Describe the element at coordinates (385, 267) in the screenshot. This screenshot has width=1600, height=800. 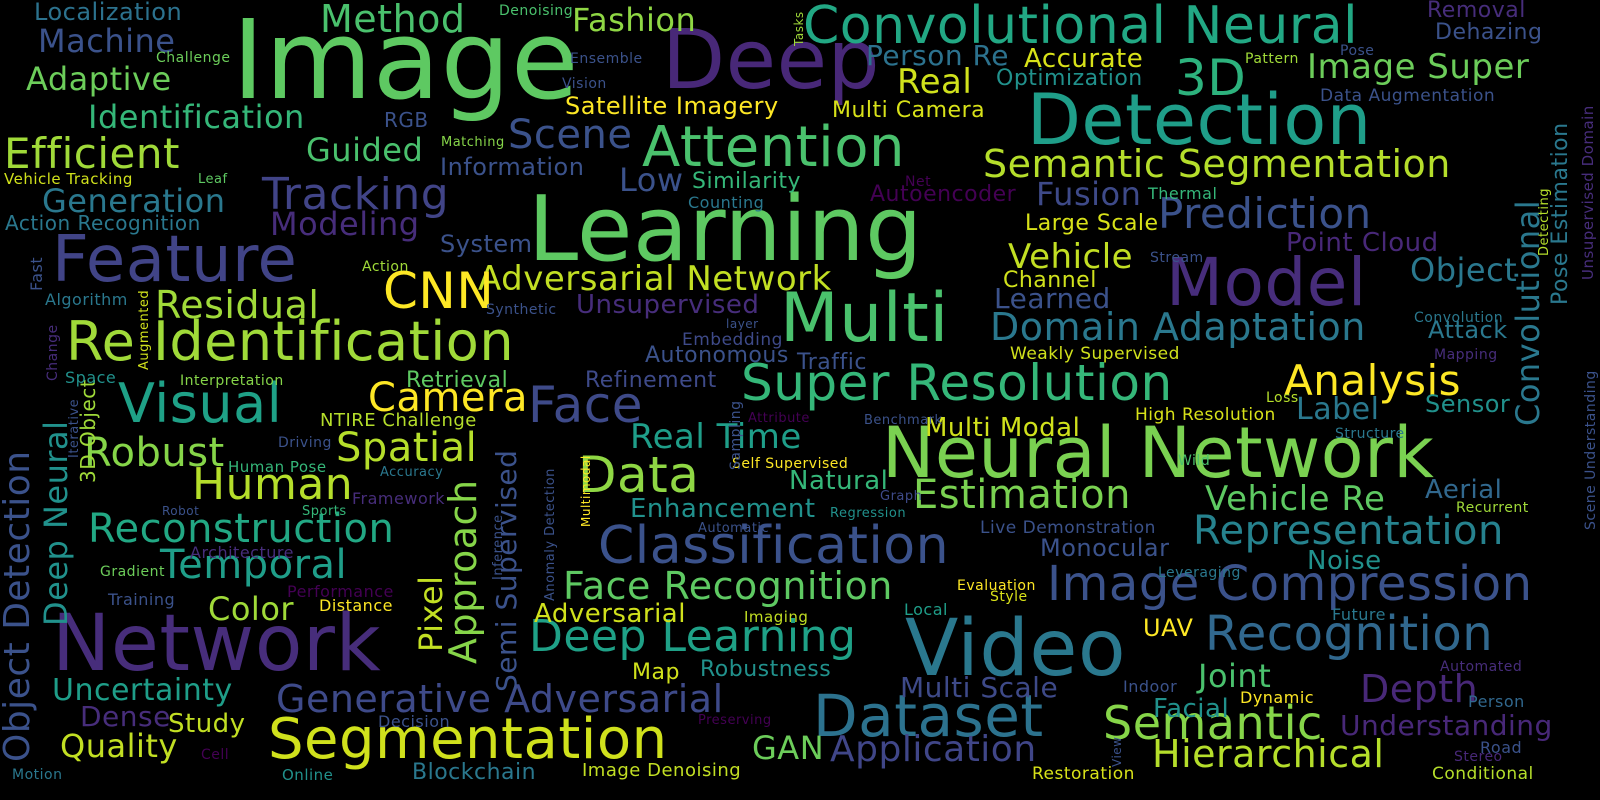
I see `word-action: Action` at that location.